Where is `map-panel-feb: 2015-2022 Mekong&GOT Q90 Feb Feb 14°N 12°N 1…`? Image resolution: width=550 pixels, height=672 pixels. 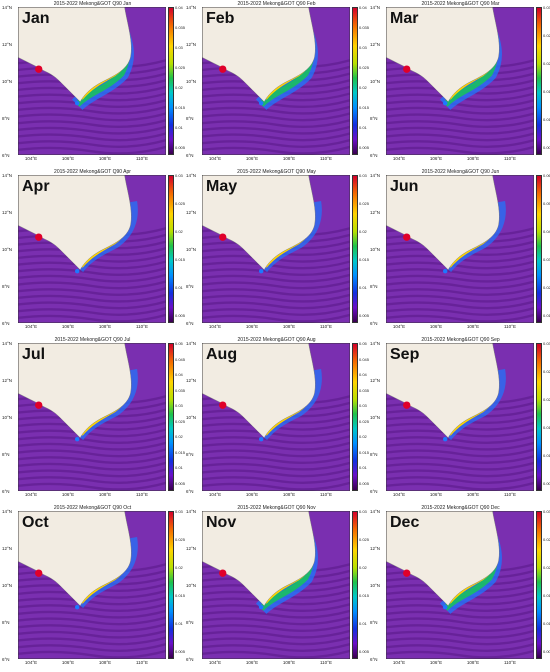 map-panel-feb: 2015-2022 Mekong&GOT Q90 Feb Feb 14°N 12°N 1… is located at coordinates (276, 83).